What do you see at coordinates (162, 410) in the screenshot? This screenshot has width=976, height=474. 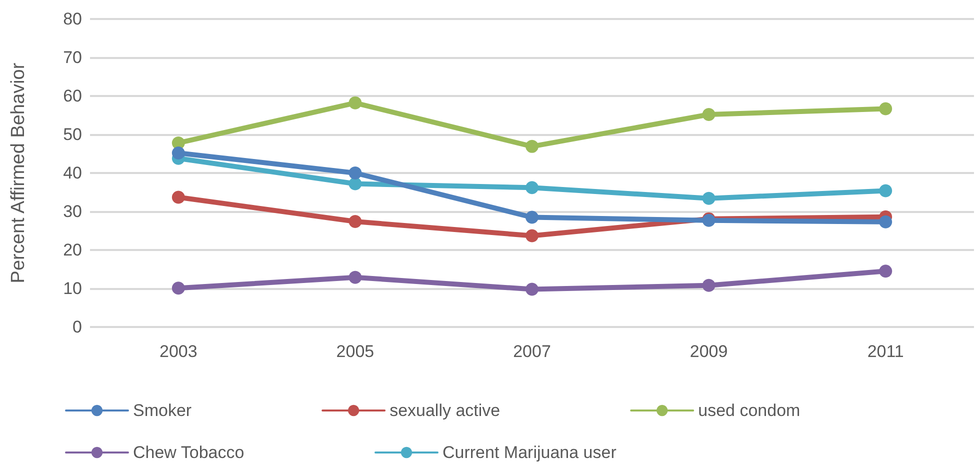 I see `legend-label: Smoker` at bounding box center [162, 410].